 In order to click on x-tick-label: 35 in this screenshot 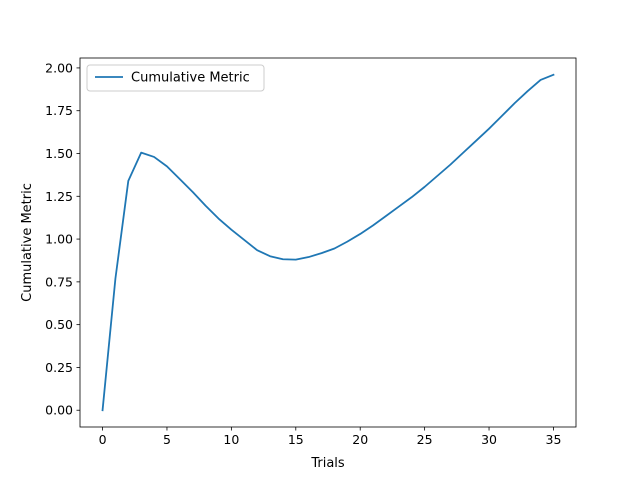, I will do `click(554, 439)`.